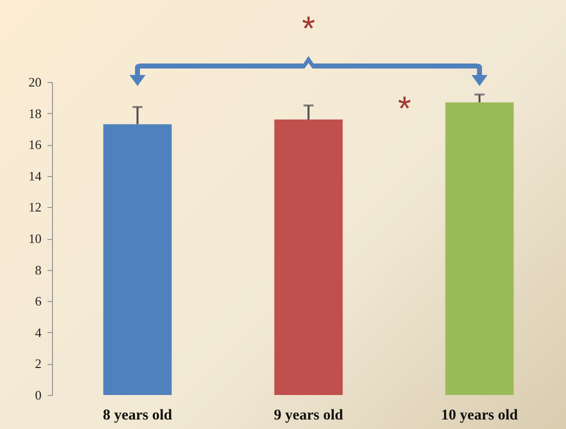  I want to click on y-tick-label: 6, so click(38, 301).